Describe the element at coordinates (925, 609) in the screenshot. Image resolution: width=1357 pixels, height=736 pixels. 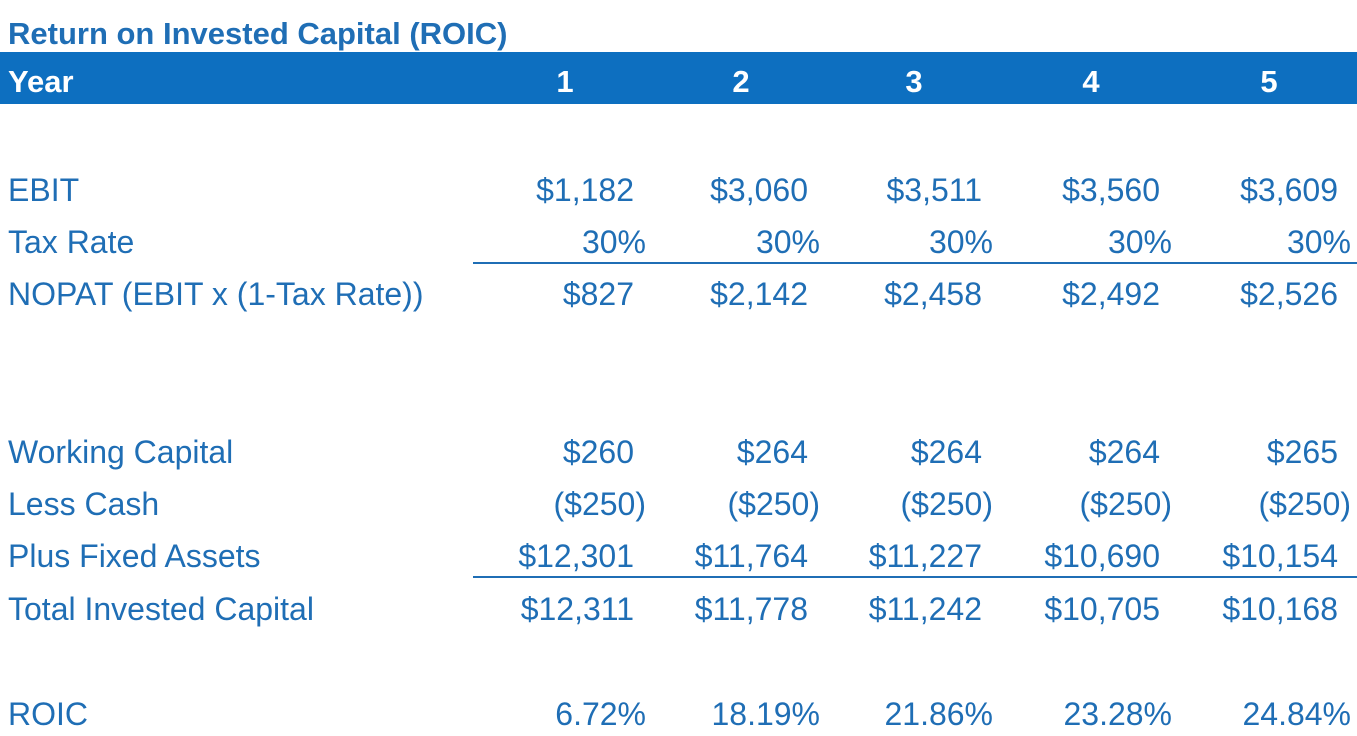
I see `cell-value: $11,242` at that location.